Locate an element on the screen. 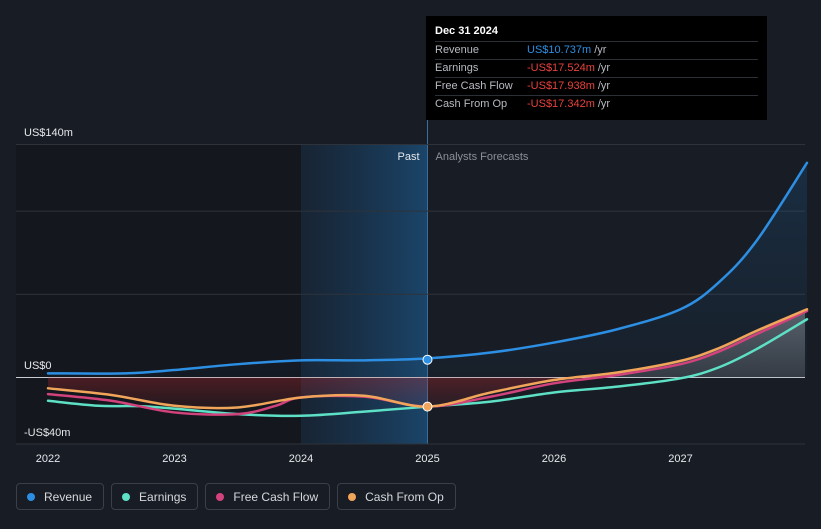  legend-label: Revenue is located at coordinates (68, 496).